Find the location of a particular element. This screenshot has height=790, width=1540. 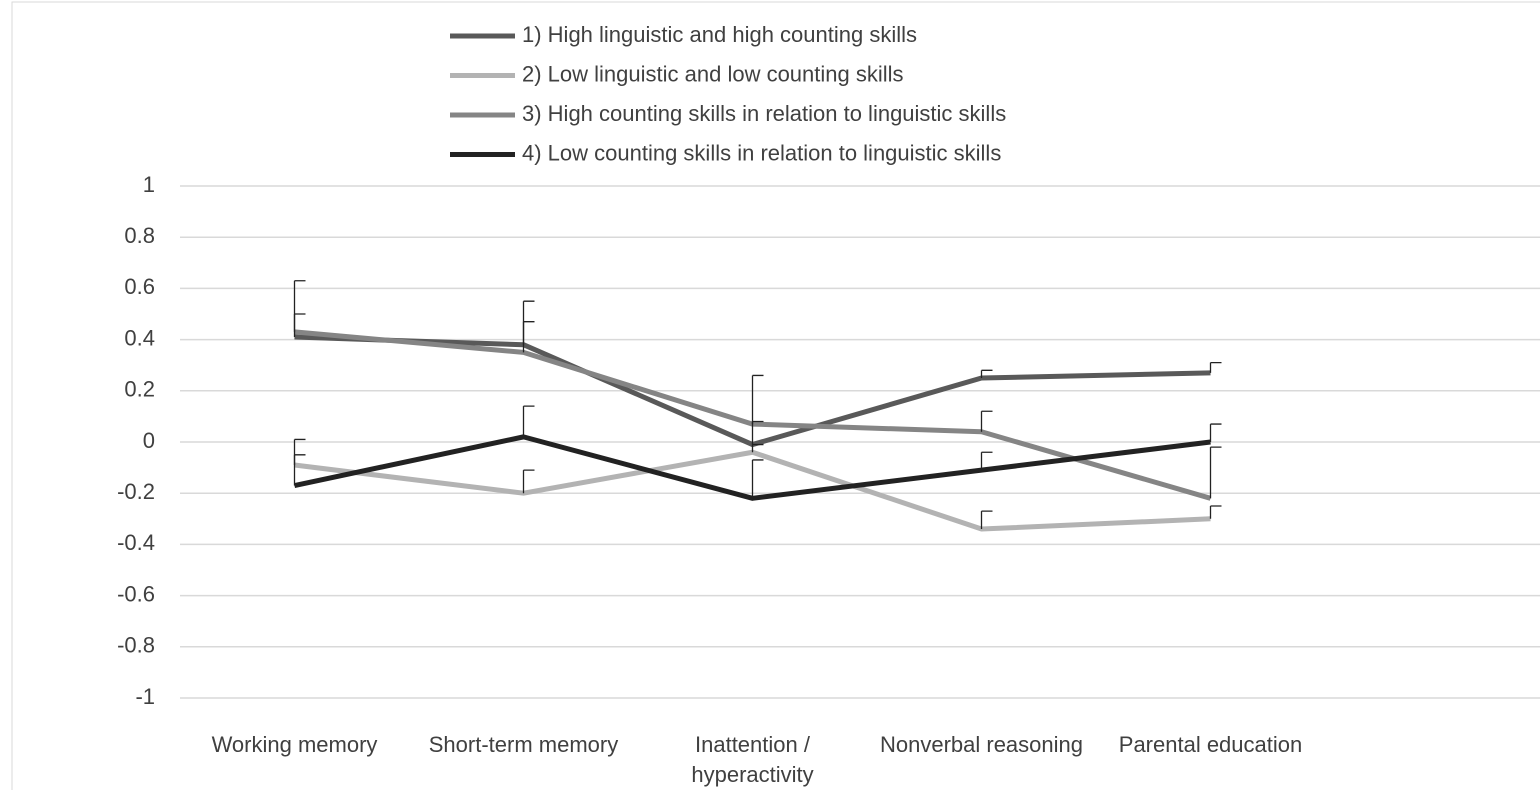

x-tick-label: Parental education is located at coordinates (1210, 744).